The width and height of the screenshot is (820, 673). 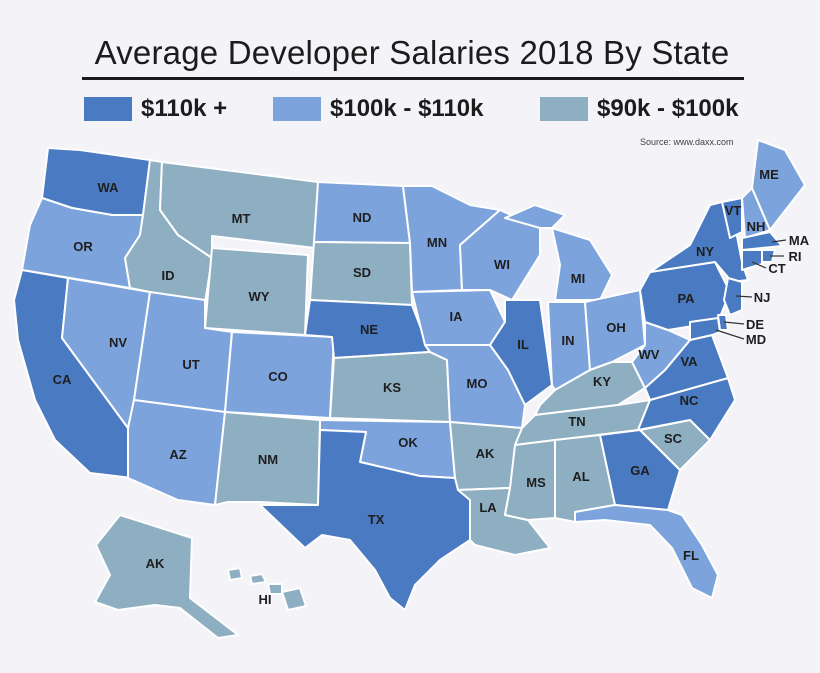 I want to click on label-wi: WI, so click(x=502, y=264).